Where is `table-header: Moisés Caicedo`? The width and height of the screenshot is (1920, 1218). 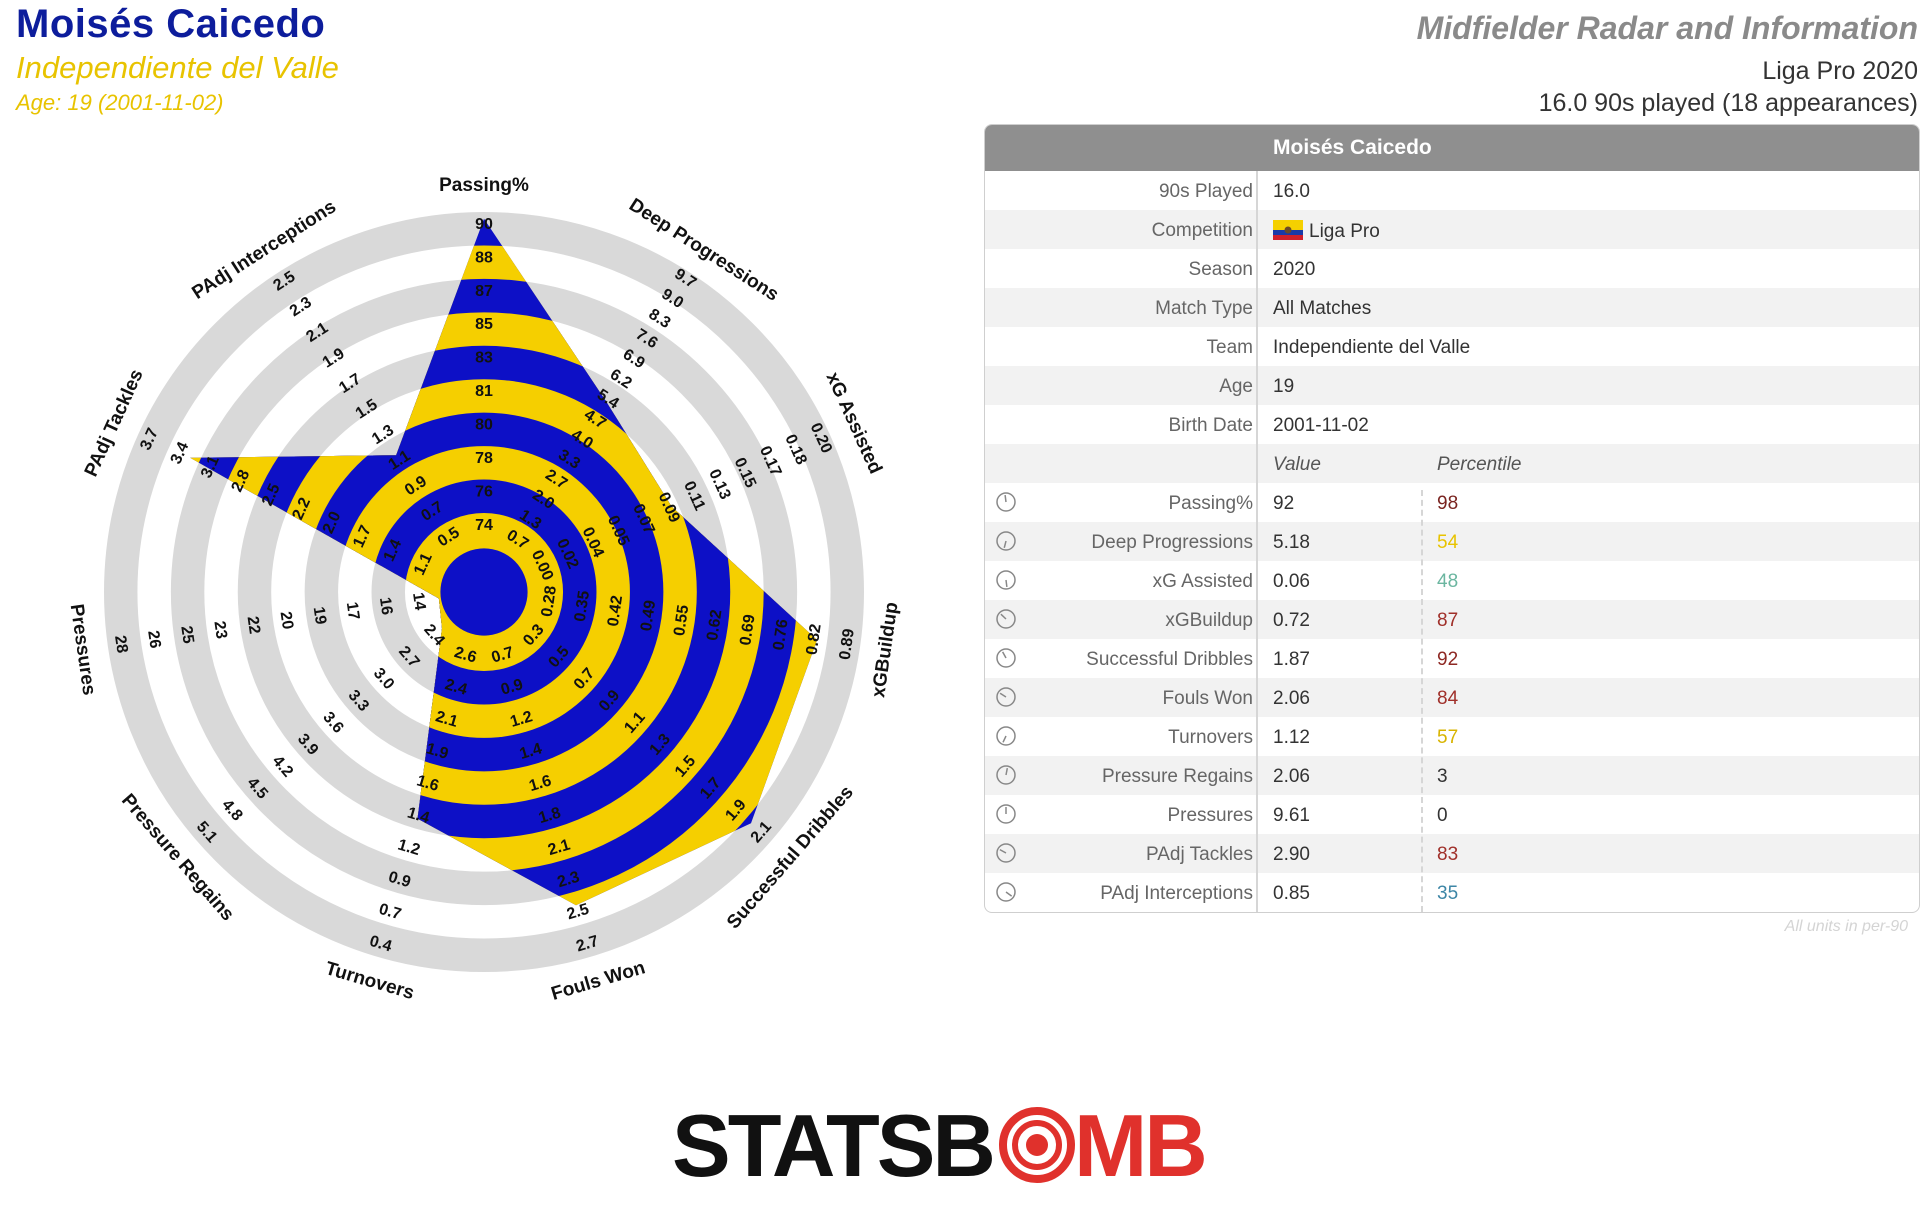
table-header: Moisés Caicedo is located at coordinates (1452, 148).